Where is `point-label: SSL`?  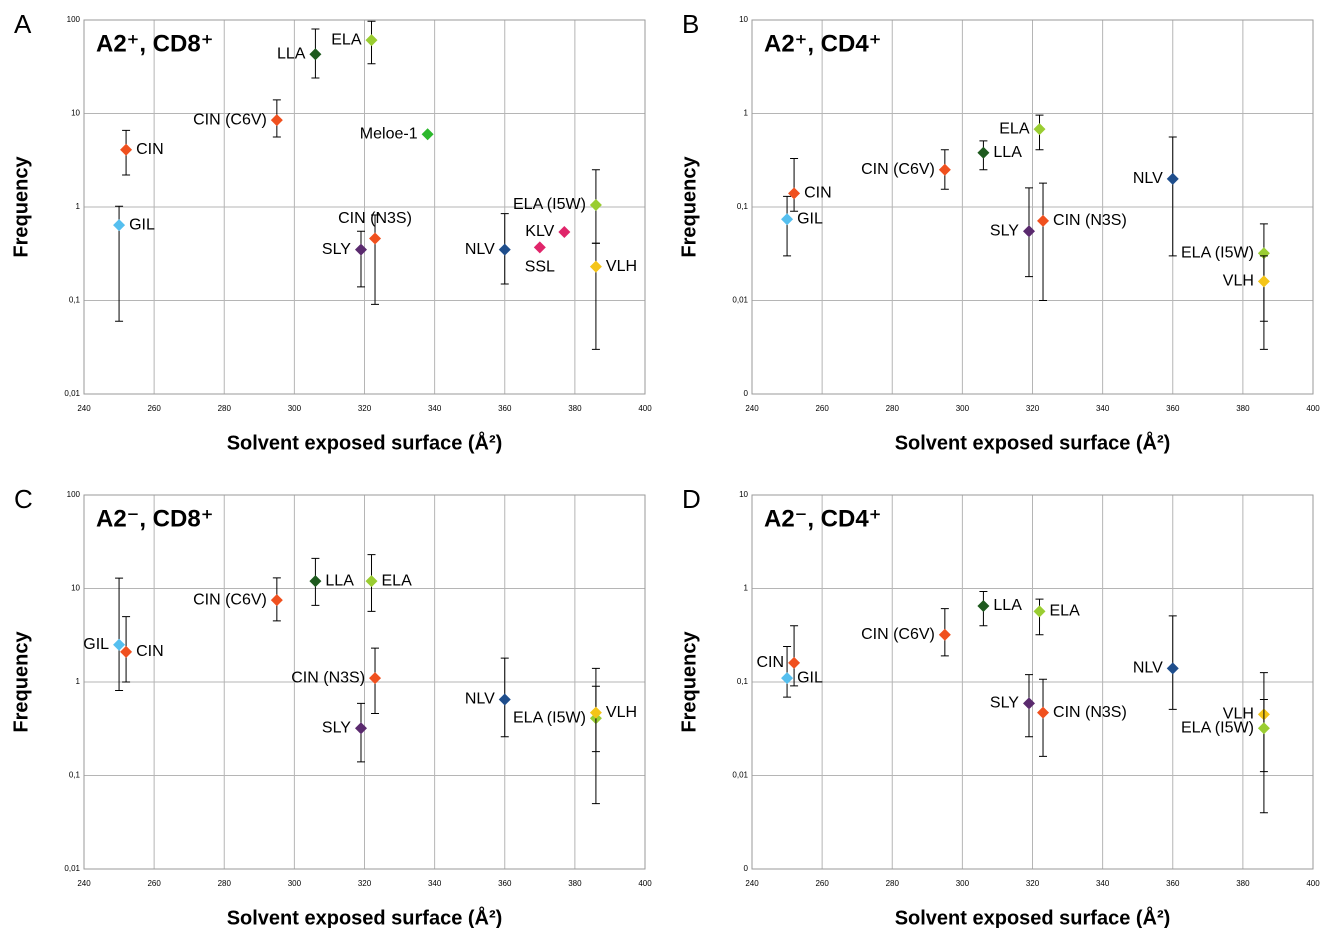
point-label: SSL is located at coordinates (540, 267).